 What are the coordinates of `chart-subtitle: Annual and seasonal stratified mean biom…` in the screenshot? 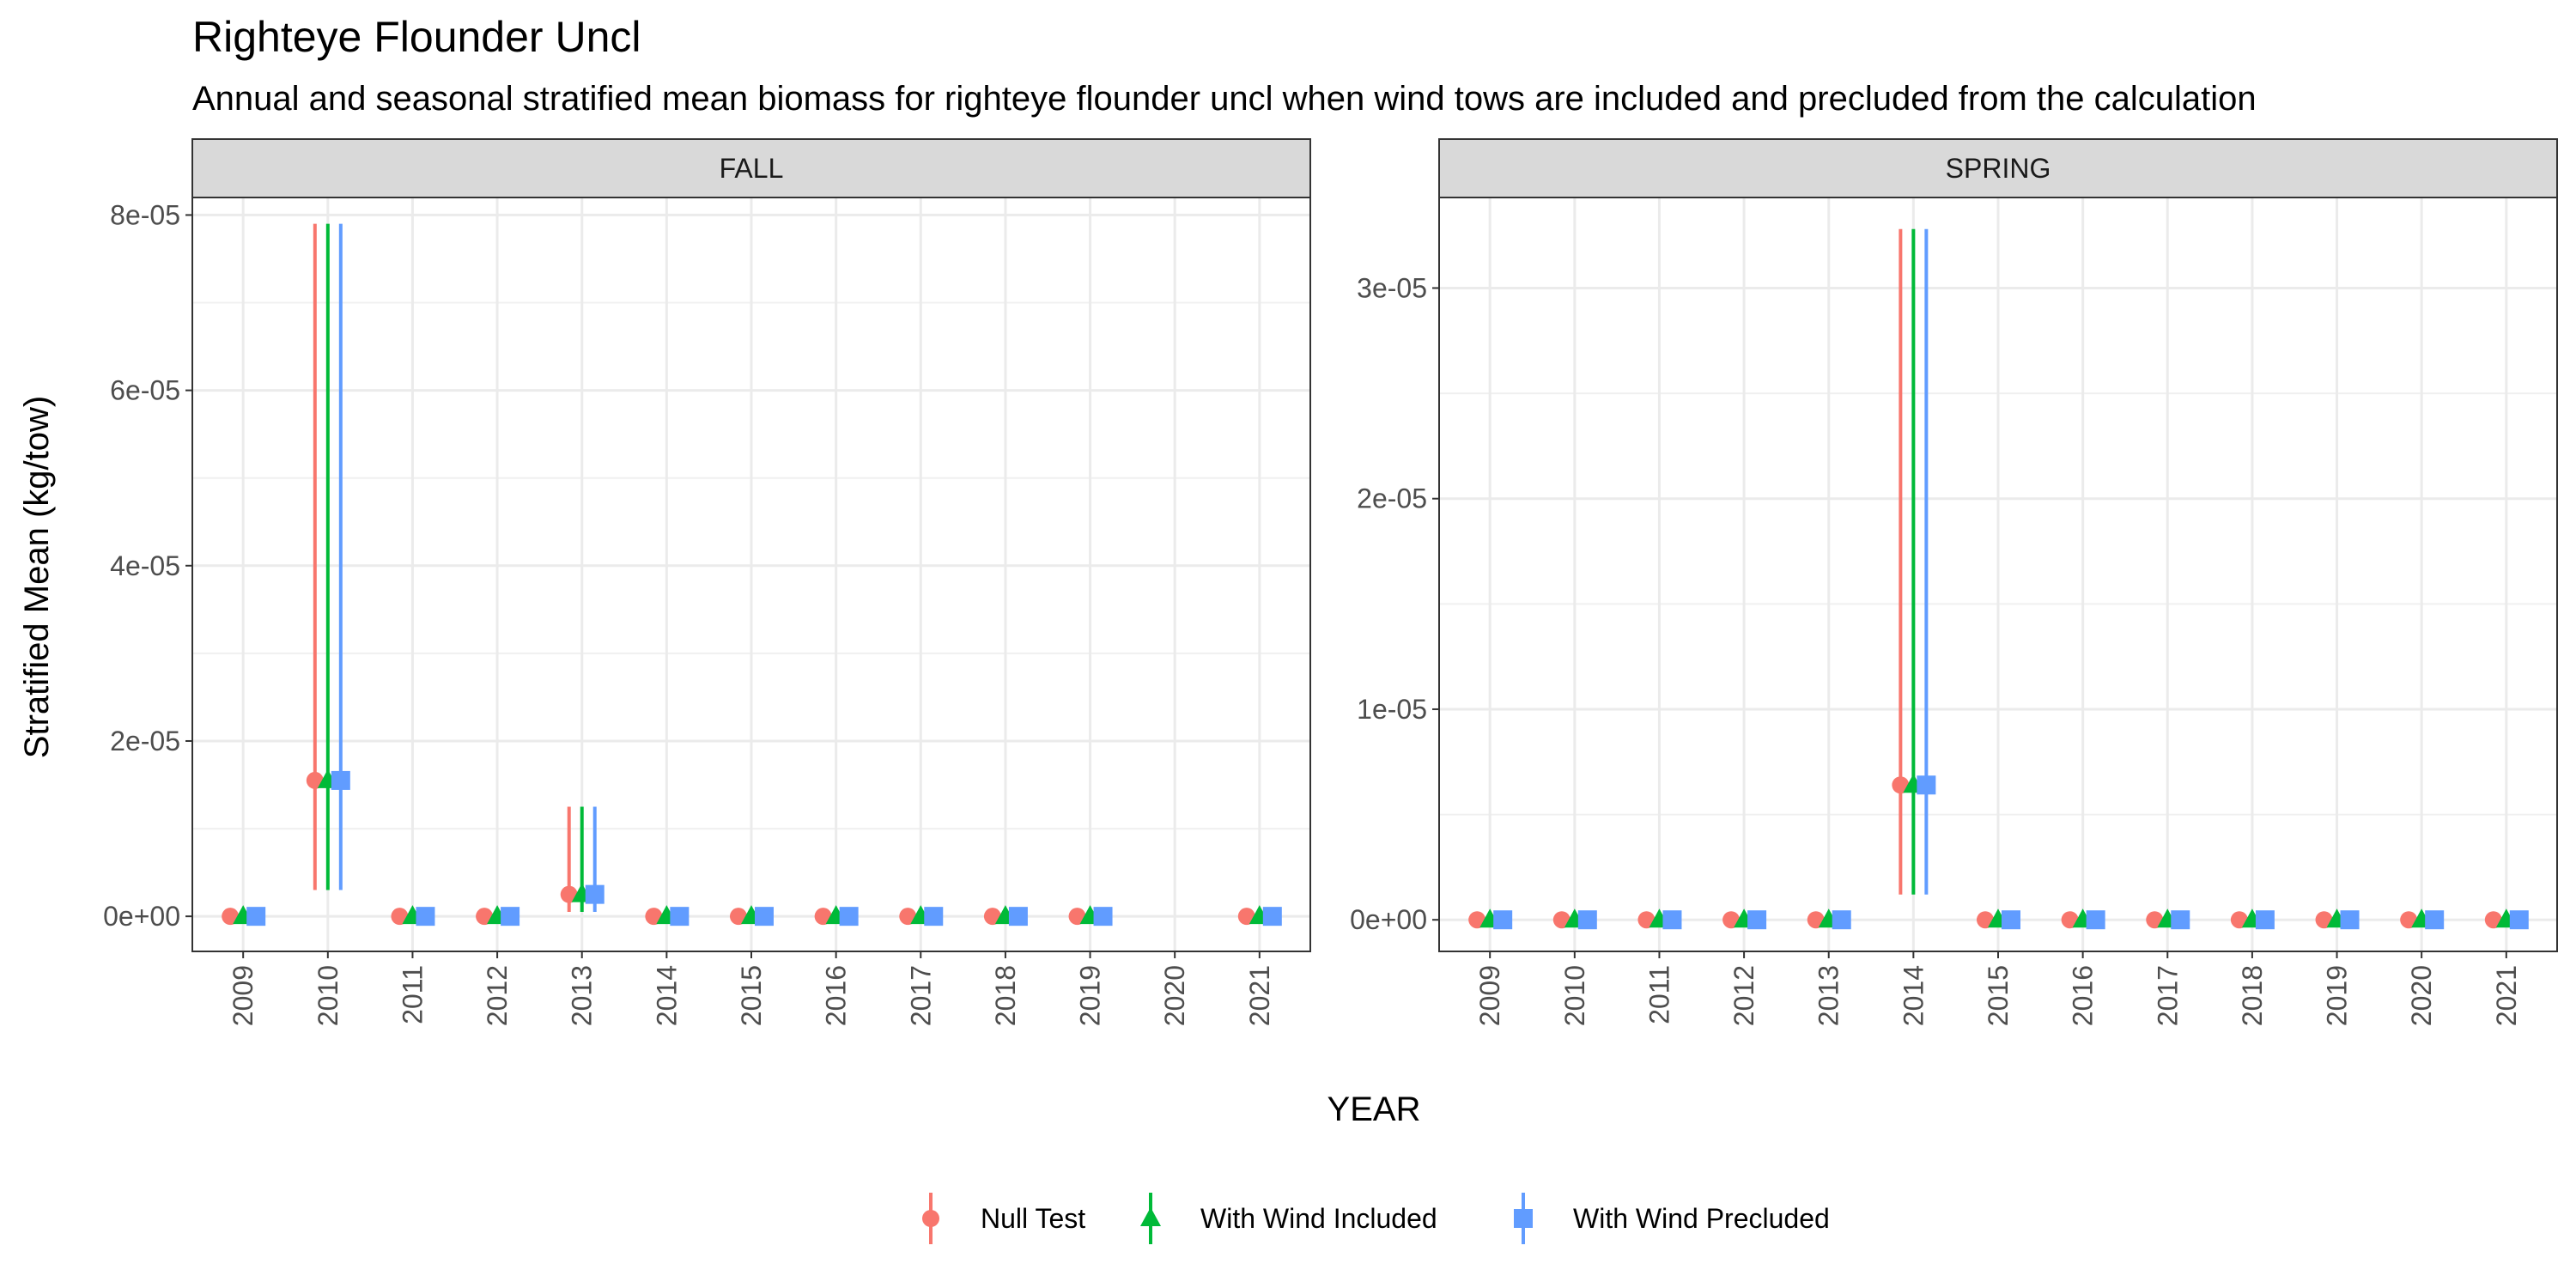 It's located at (1224, 99).